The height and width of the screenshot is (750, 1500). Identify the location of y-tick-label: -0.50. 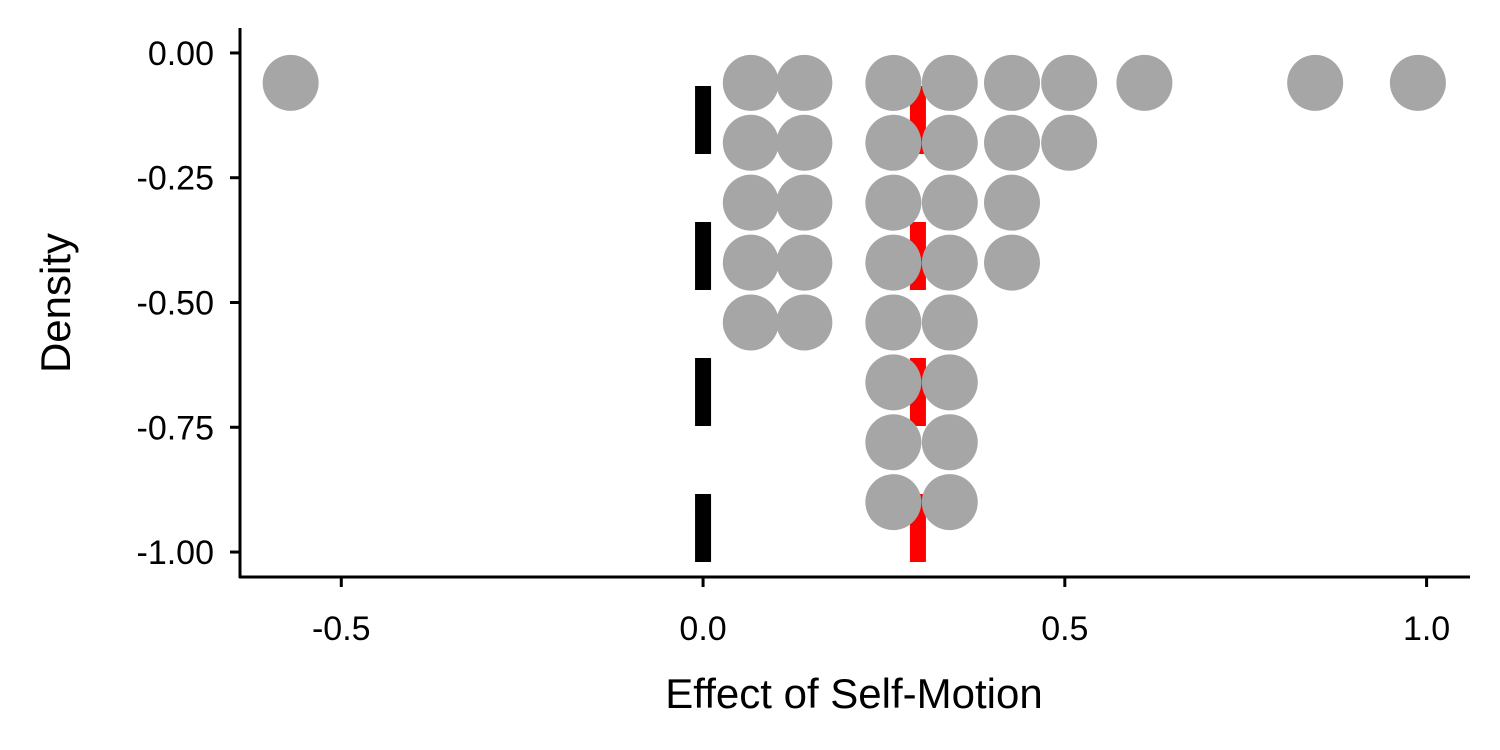
(176, 304).